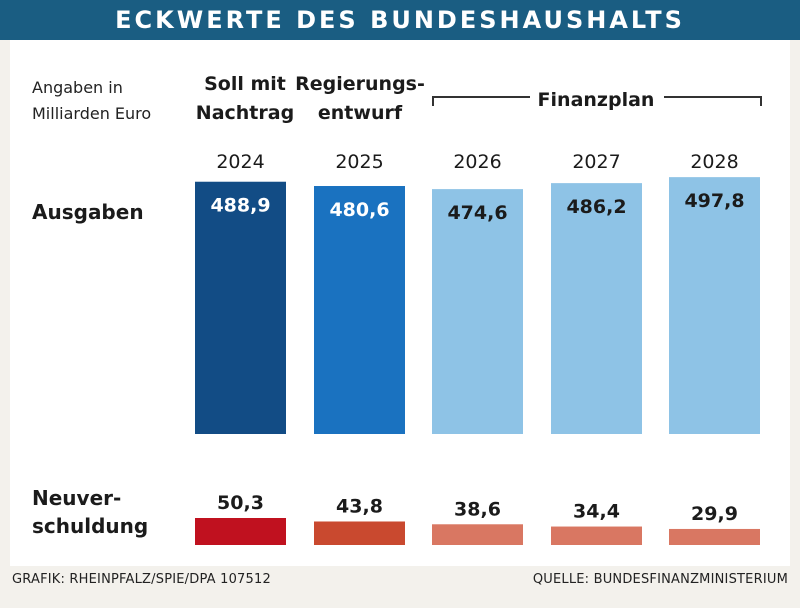  What do you see at coordinates (112, 101) in the screenshot?
I see `unit-label: Angaben in Milliarden Euro` at bounding box center [112, 101].